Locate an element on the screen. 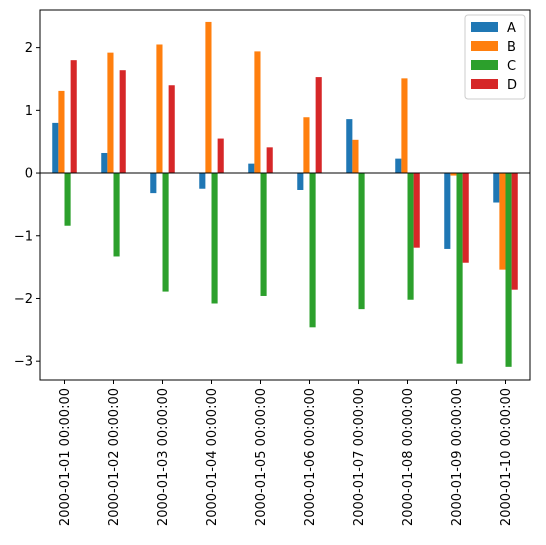  legend-label-a: A is located at coordinates (511, 28).